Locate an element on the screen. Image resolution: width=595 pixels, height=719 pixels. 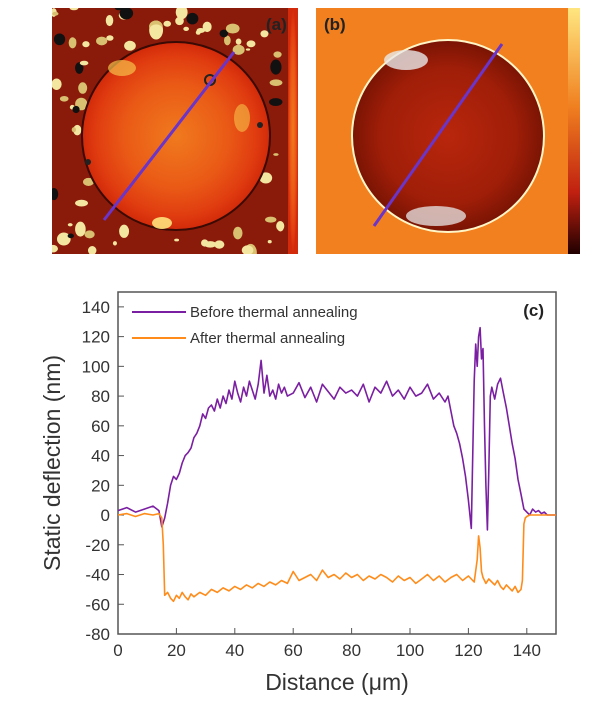
y-tick-label: -40 is located at coordinates (97, 575).